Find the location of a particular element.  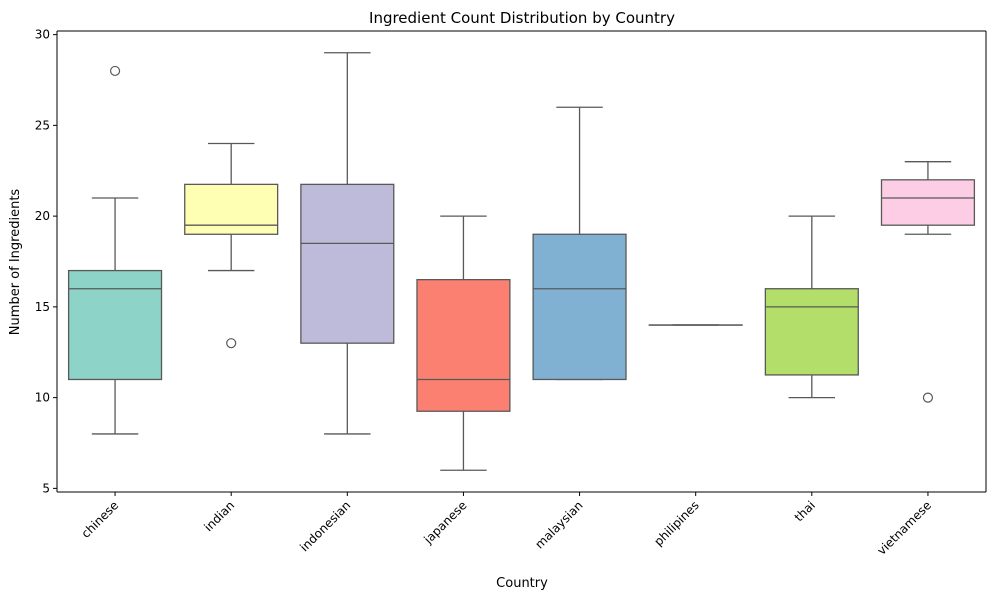

y-tick-label: 5 is located at coordinates (46, 488).